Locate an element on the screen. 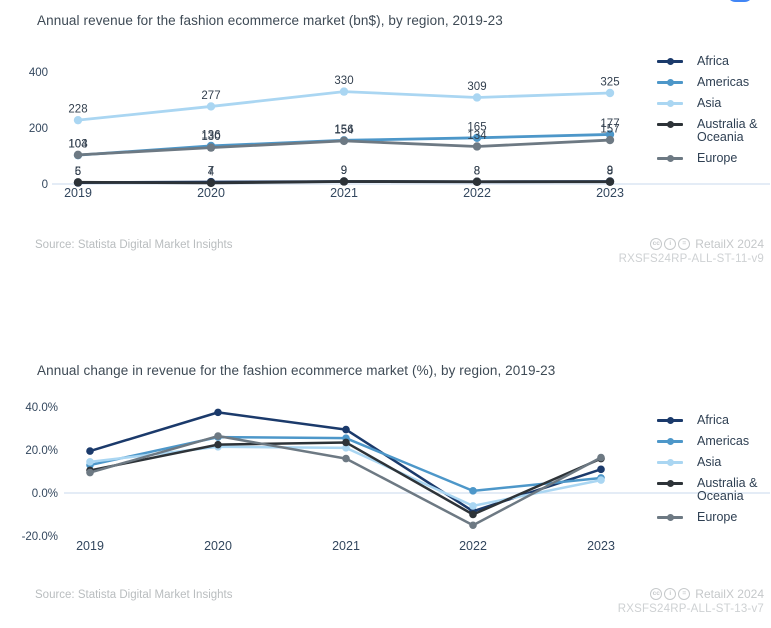  nd-icon: = is located at coordinates (684, 594).